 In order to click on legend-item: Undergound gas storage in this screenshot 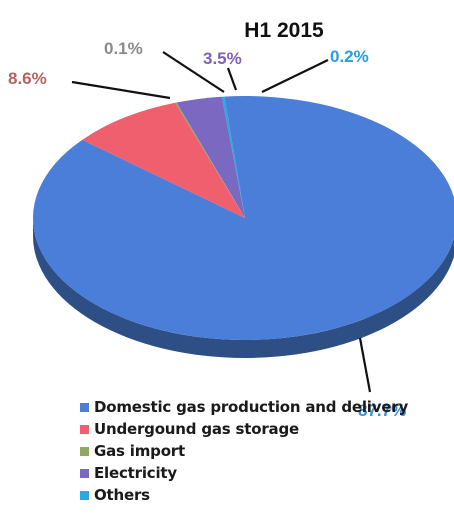, I will do `click(244, 429)`.